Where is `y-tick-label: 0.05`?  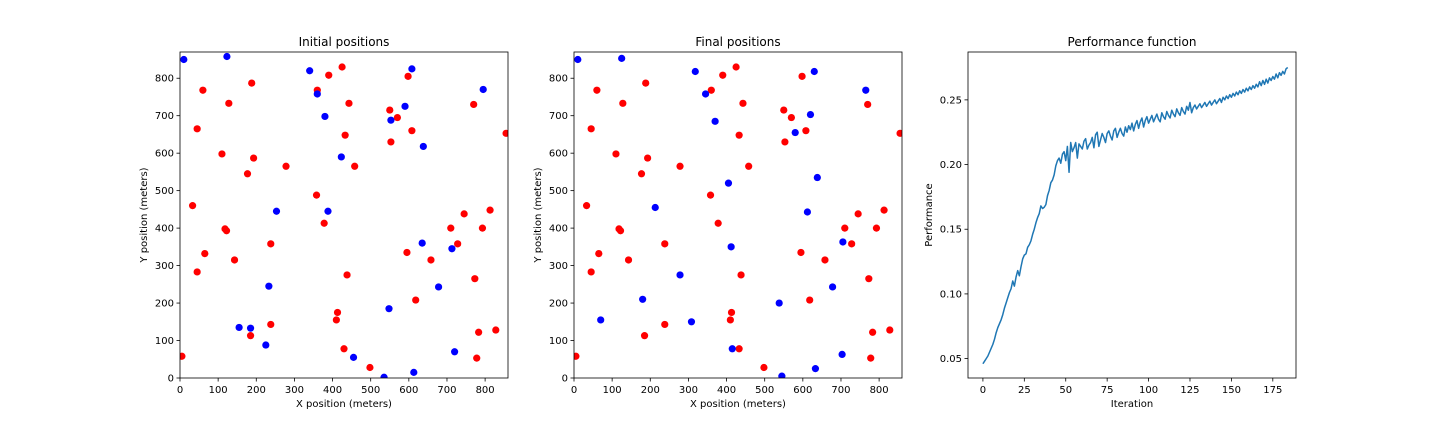
y-tick-label: 0.05 is located at coordinates (951, 359).